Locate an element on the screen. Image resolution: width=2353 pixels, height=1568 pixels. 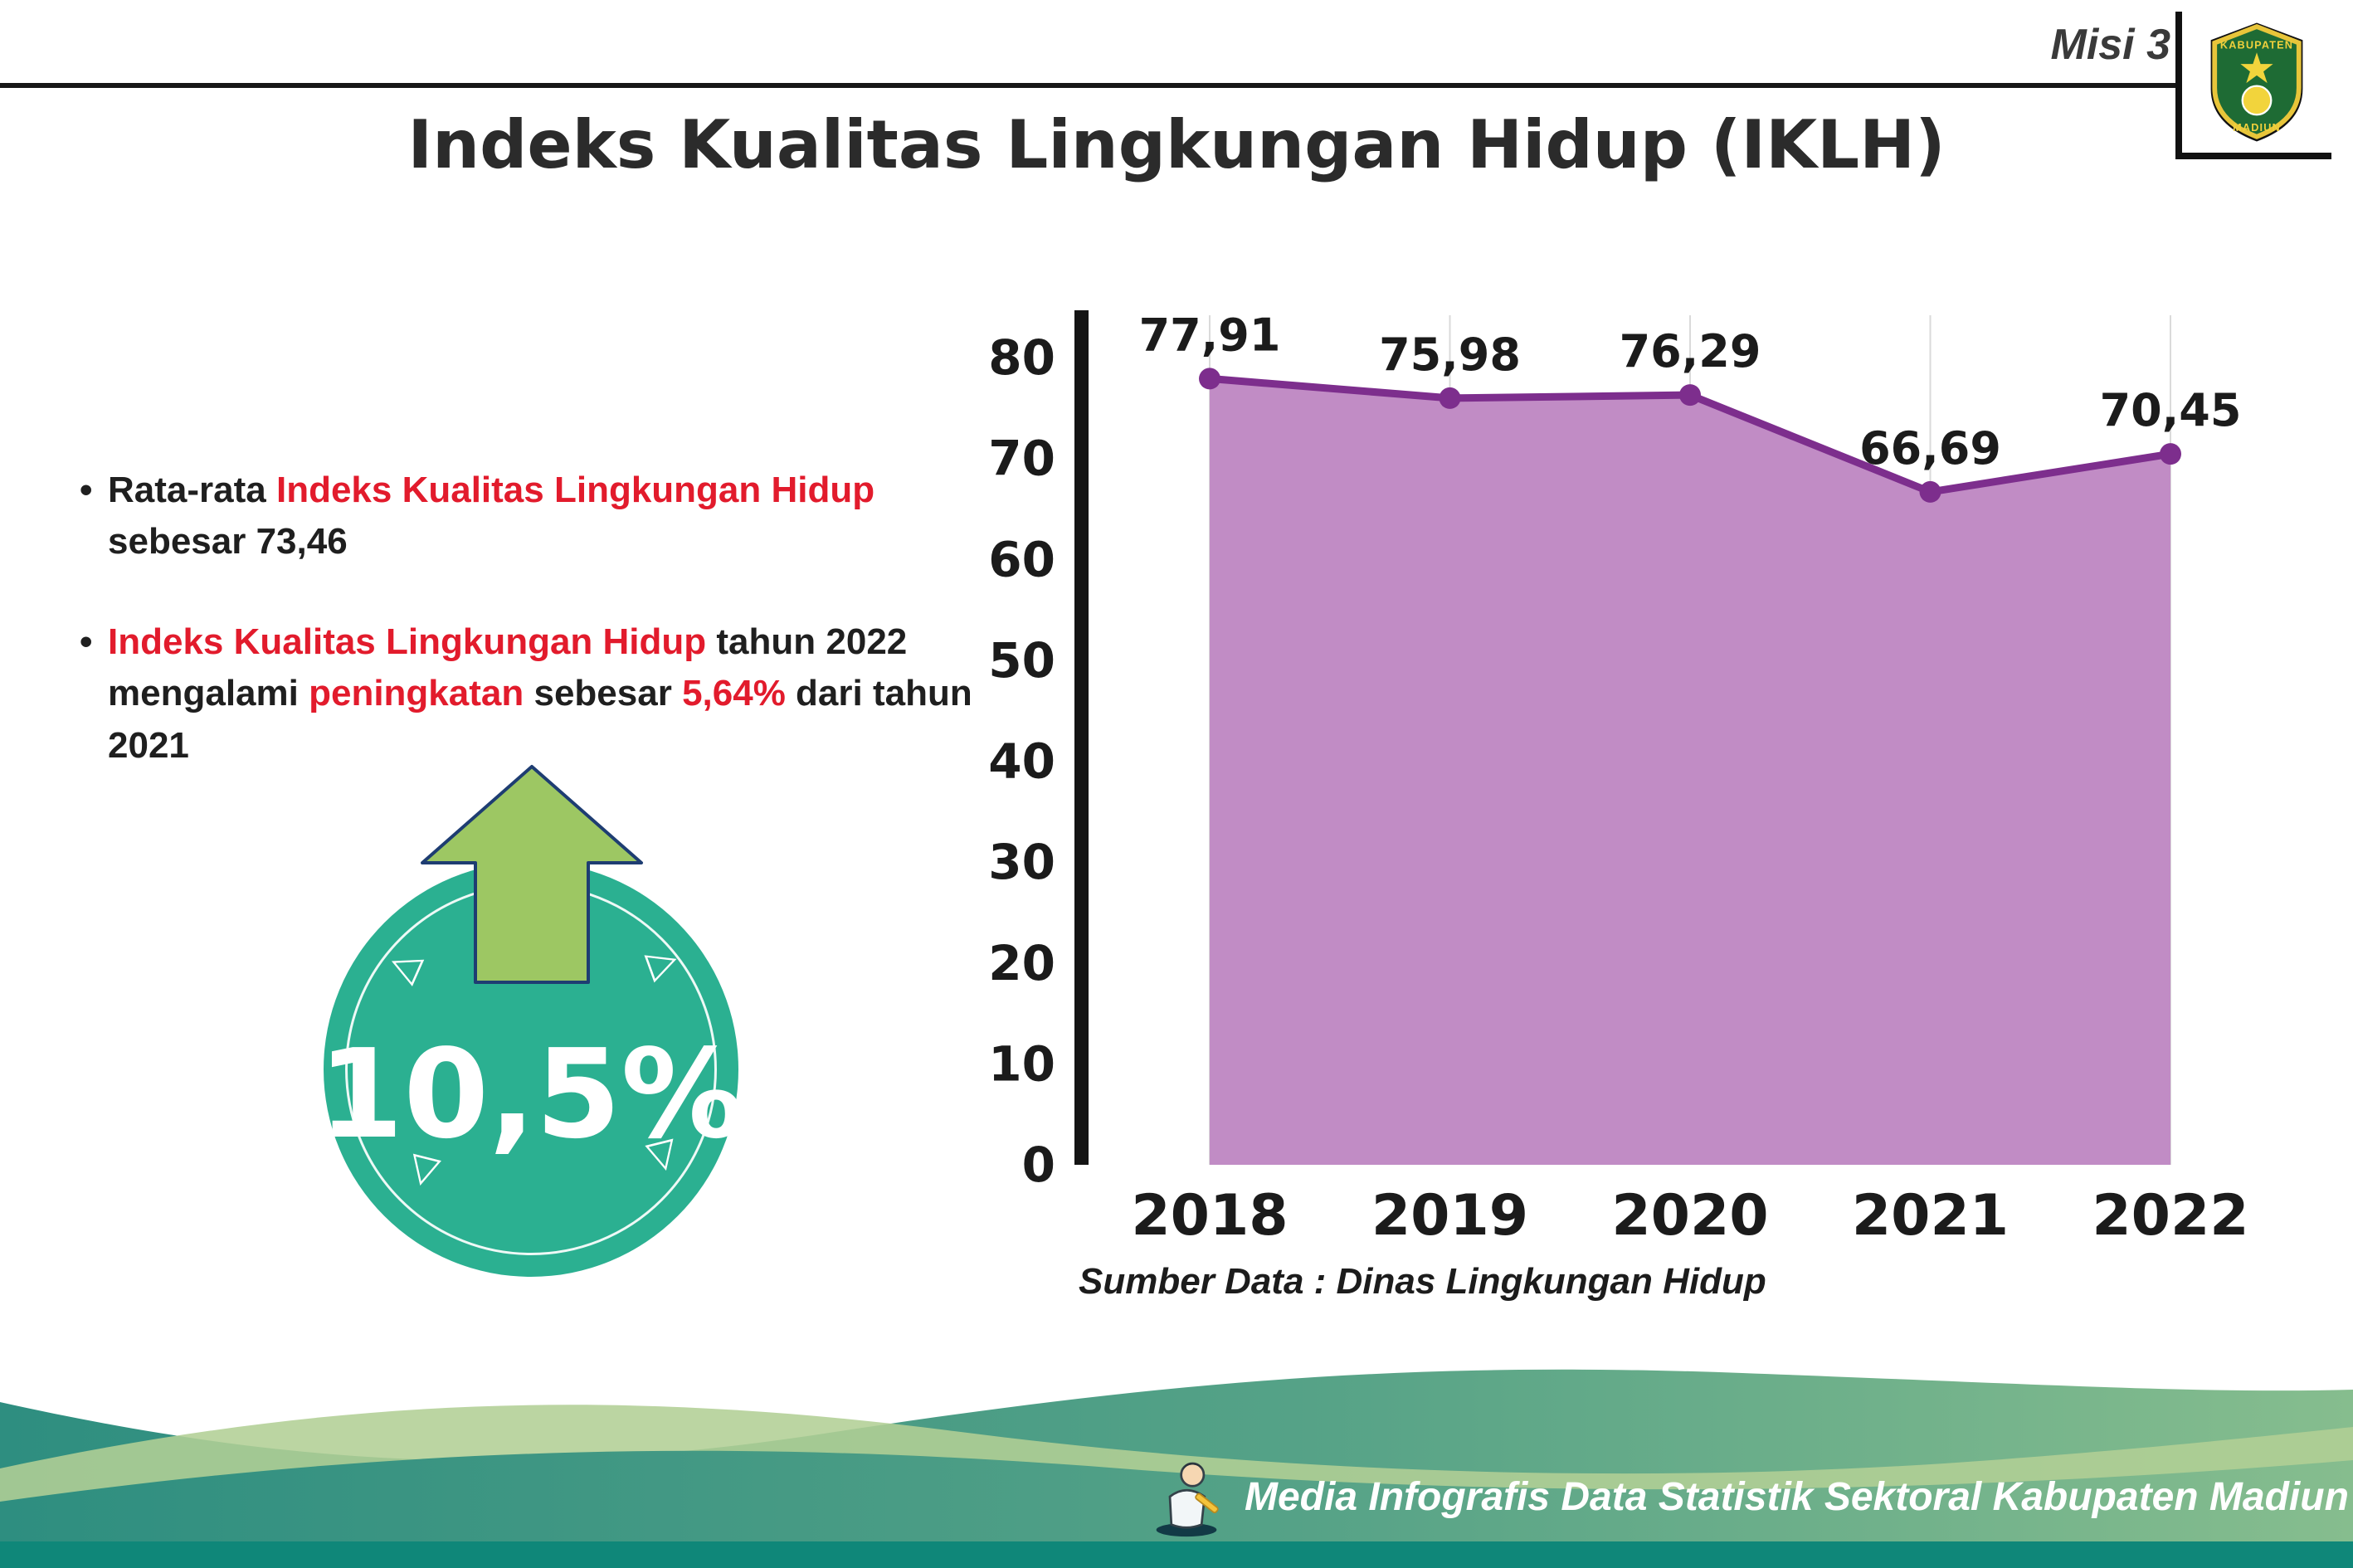
y-tick-label: 40 is located at coordinates (1021, 761).